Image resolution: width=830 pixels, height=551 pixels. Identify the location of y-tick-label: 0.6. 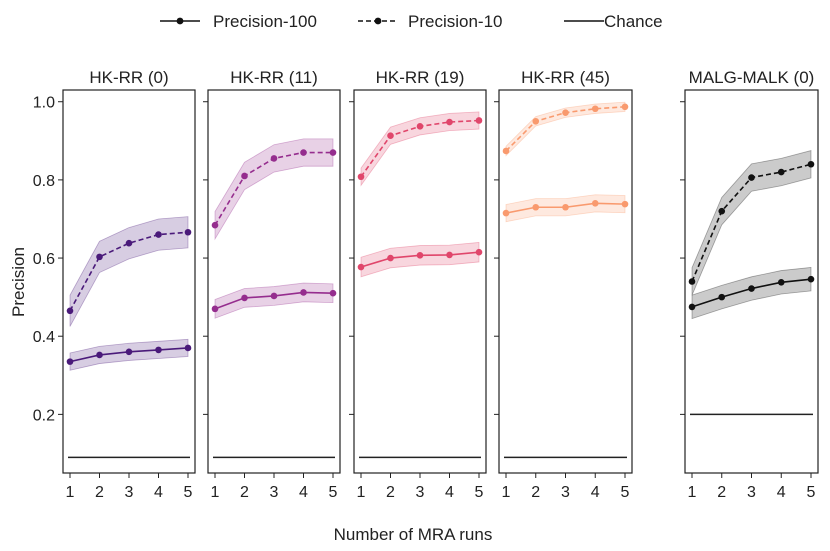
(44, 259).